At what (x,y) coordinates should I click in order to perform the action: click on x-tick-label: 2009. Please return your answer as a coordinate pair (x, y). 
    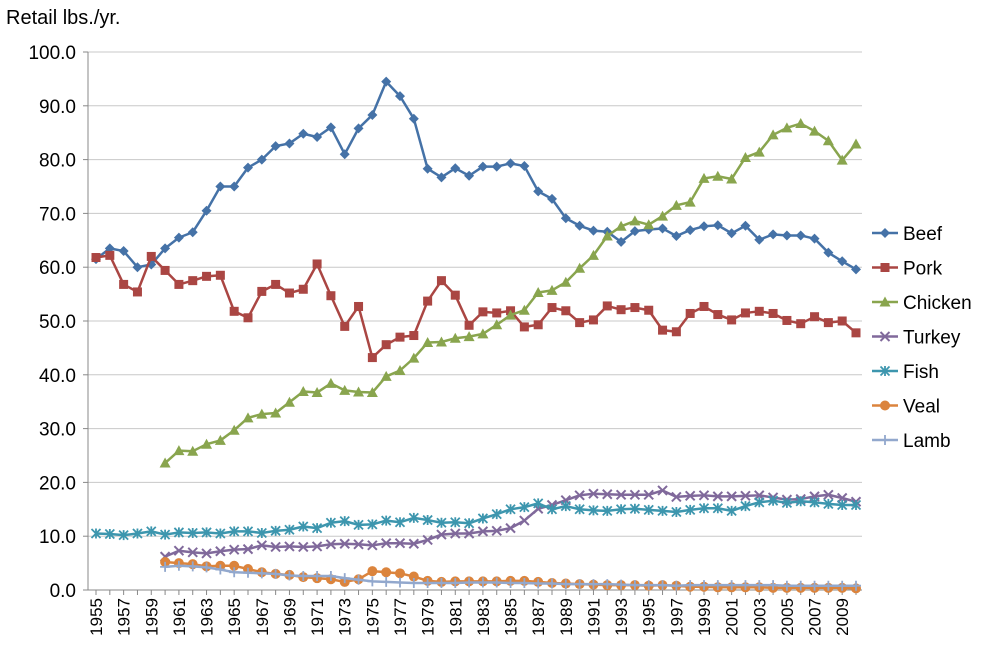
    Looking at the image, I should click on (842, 617).